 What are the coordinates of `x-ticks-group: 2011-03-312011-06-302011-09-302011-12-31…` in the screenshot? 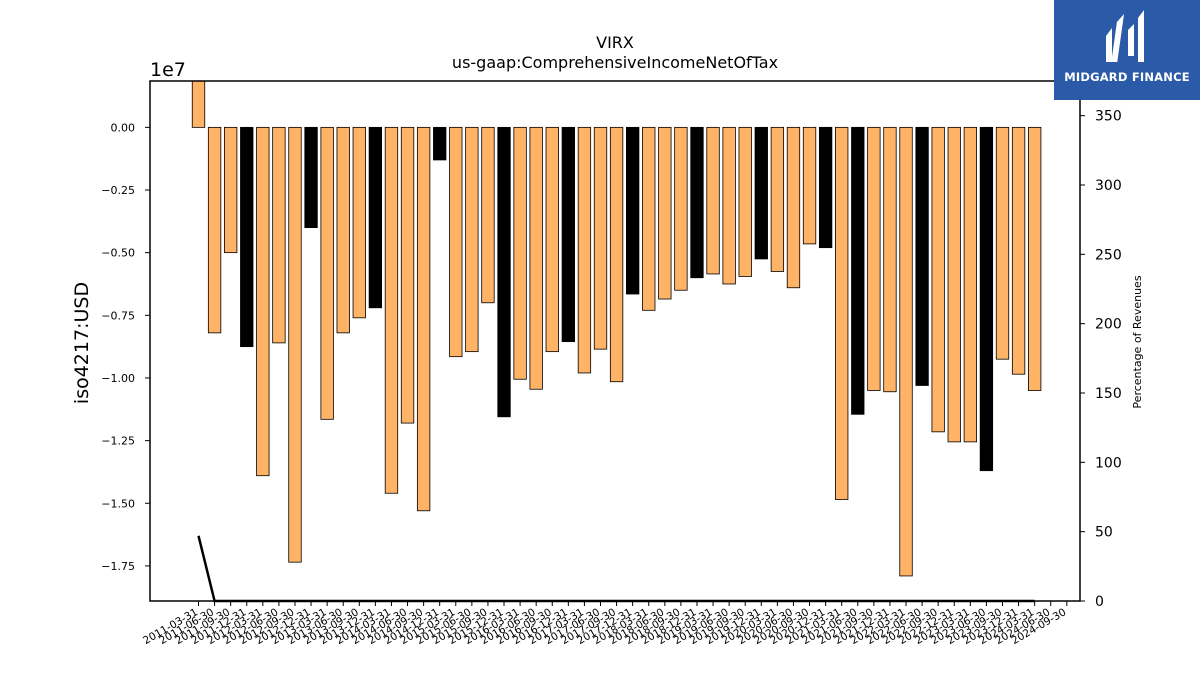 It's located at (604, 624).